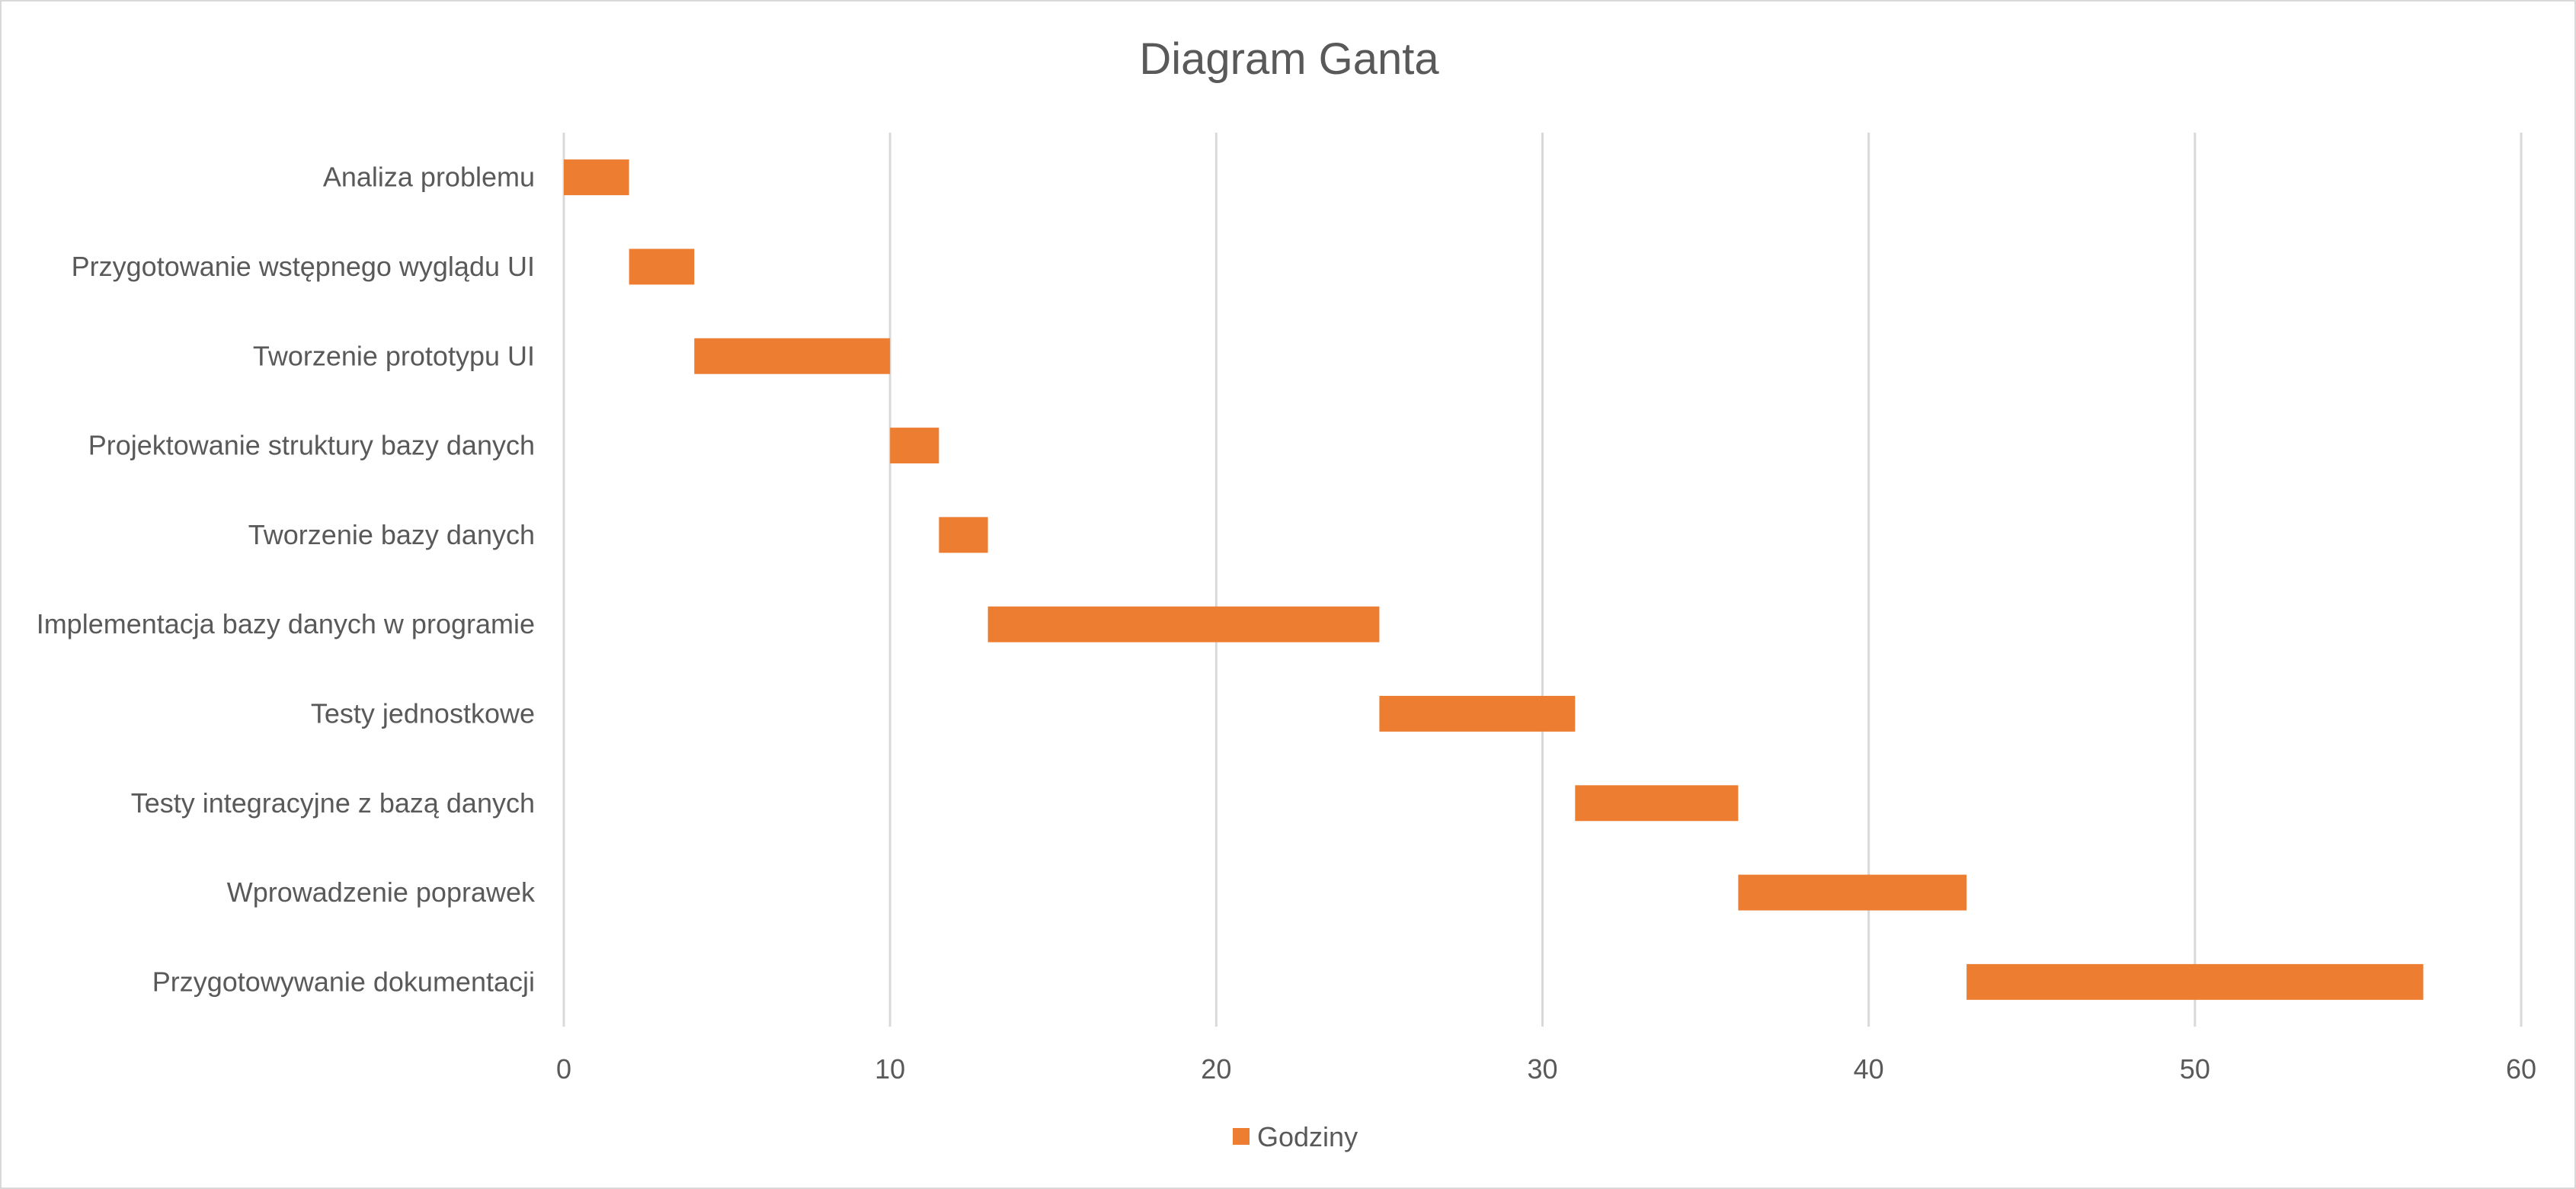 The width and height of the screenshot is (2576, 1189). Describe the element at coordinates (2195, 1069) in the screenshot. I see `x-tick-label: 50` at that location.